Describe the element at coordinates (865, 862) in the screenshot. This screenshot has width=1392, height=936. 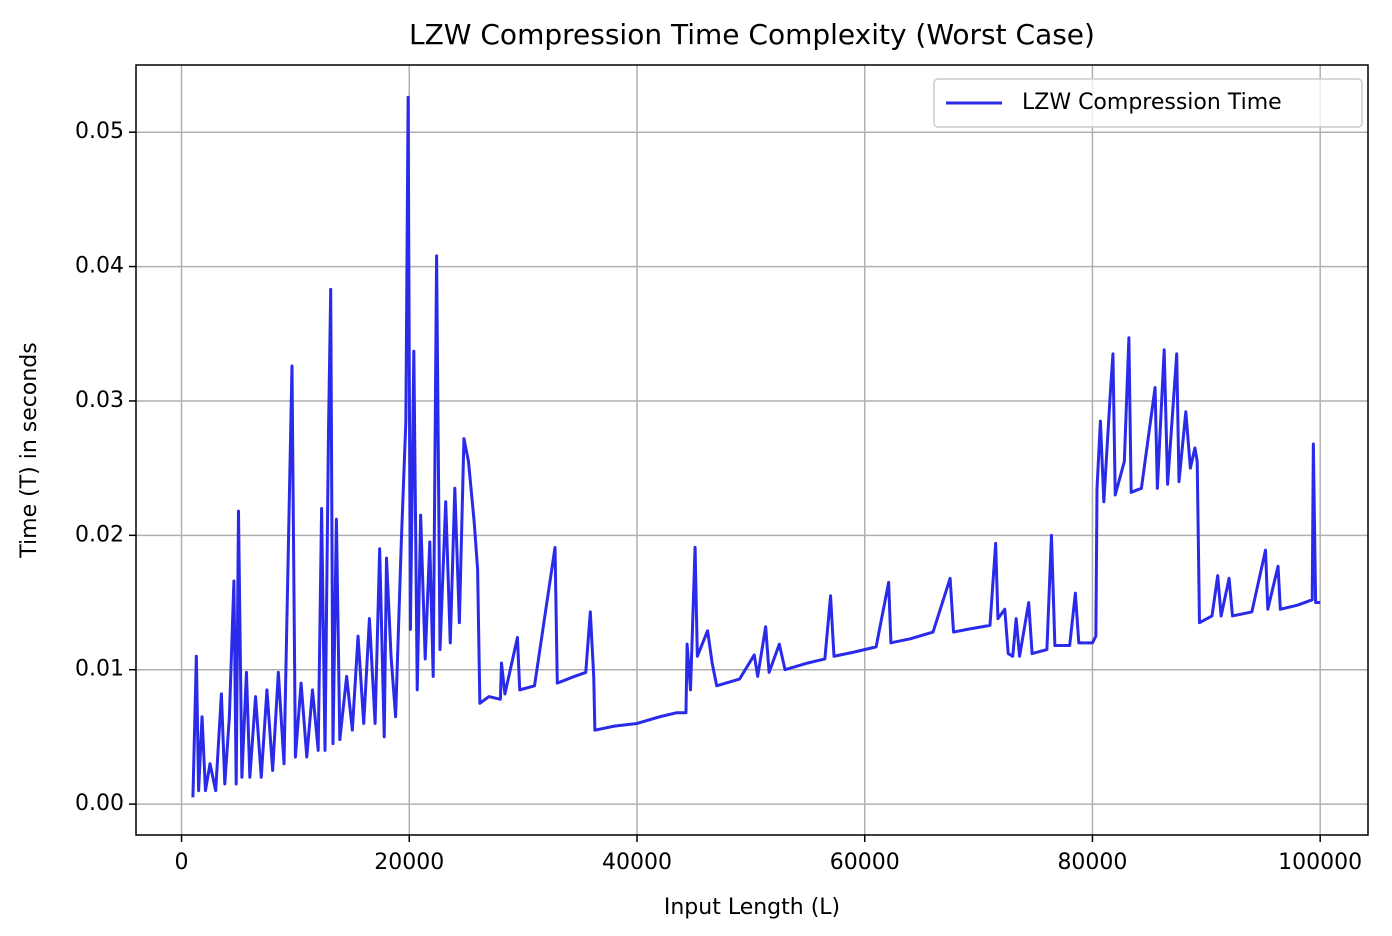
I see `x-tick-label: 60000` at that location.